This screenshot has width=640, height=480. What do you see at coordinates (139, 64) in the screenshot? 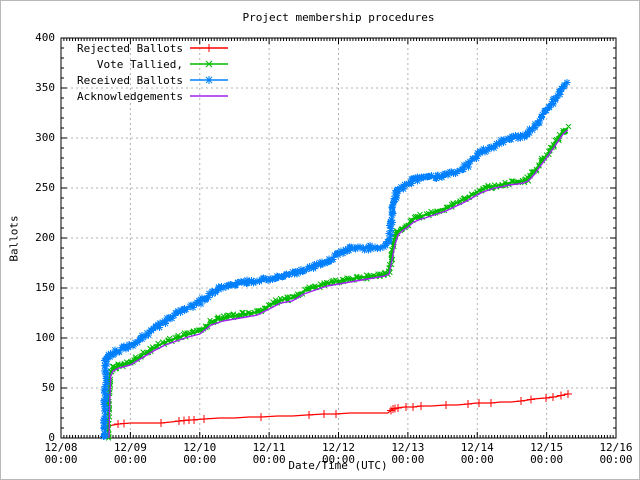
I see `legend-label-vote-tallied: Vote Tallied,` at bounding box center [139, 64].